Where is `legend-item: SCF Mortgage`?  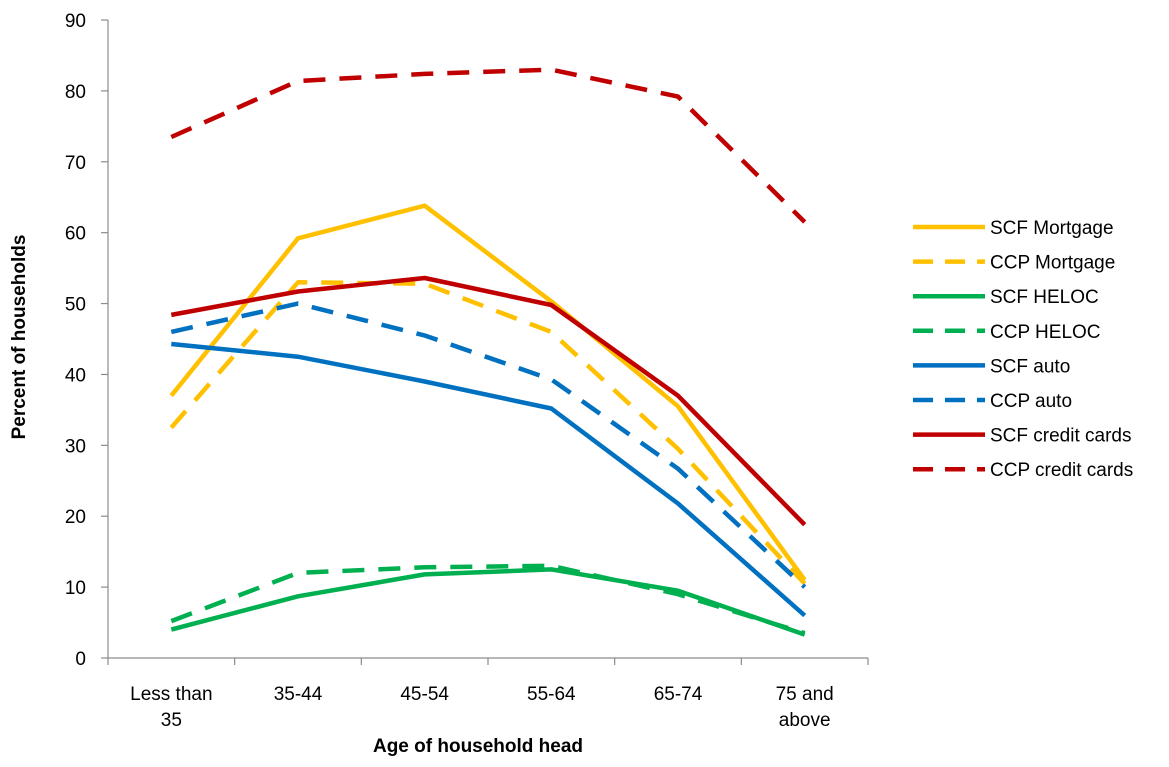
legend-item: SCF Mortgage is located at coordinates (1013, 228).